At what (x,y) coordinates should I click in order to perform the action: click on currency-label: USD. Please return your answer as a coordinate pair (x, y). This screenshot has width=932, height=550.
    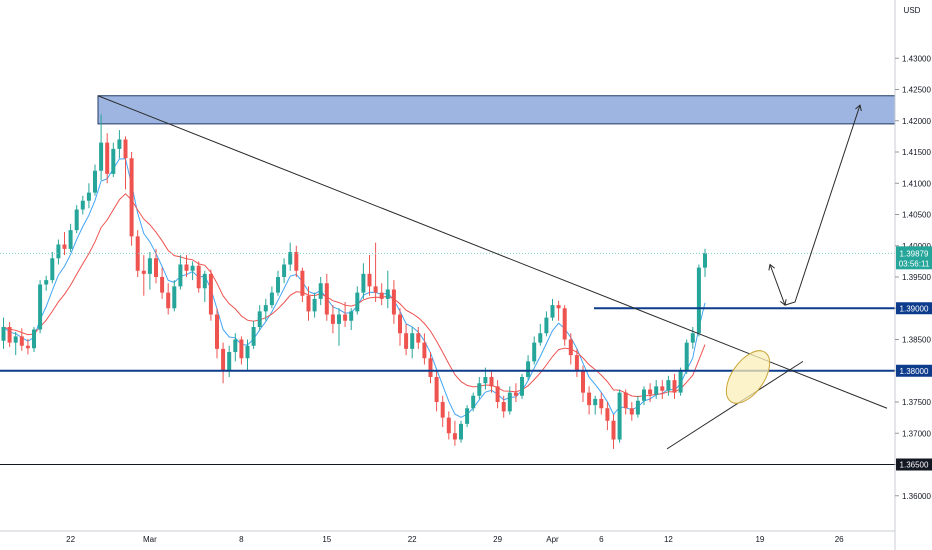
    Looking at the image, I should click on (912, 10).